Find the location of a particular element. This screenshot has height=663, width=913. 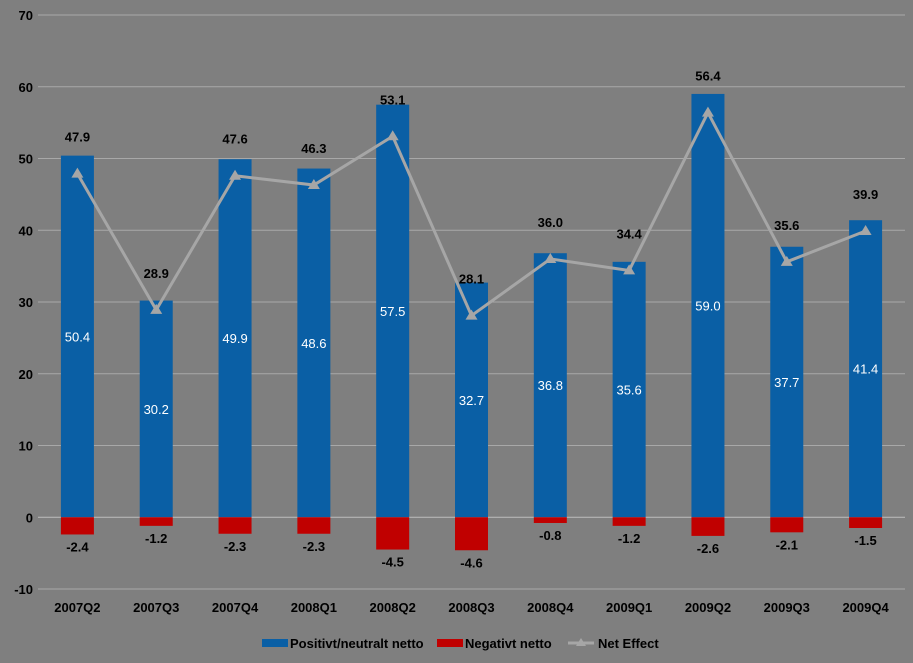

x-tick-label: 2008Q1 is located at coordinates (314, 607).